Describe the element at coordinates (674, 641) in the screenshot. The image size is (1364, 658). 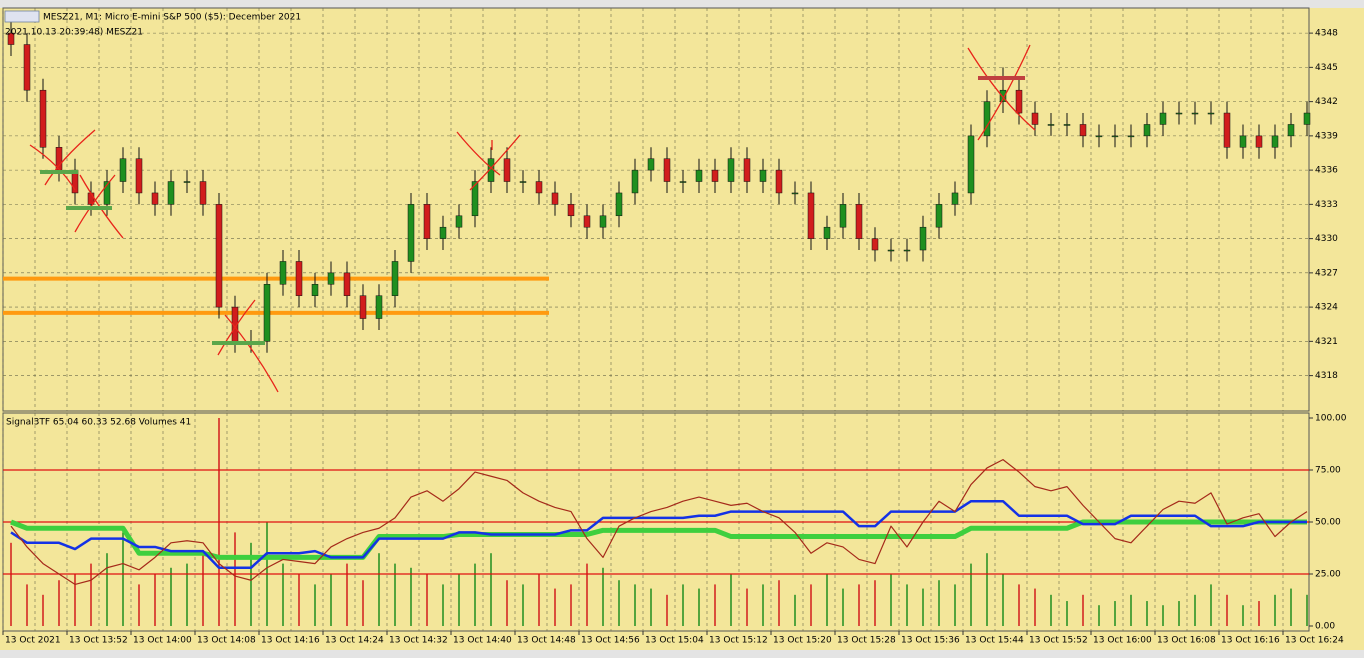
I see `x-tick-label: 13 Oct 15:04` at that location.